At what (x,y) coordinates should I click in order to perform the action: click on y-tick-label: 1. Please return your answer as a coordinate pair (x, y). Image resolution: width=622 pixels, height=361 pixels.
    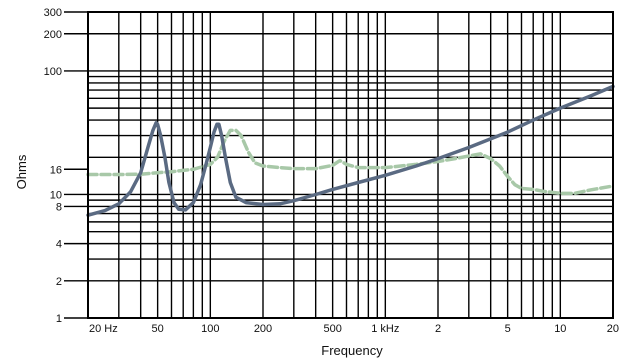
    Looking at the image, I should click on (59, 319).